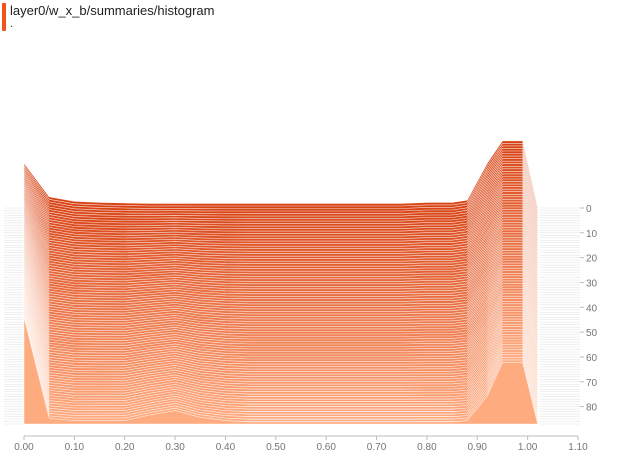  What do you see at coordinates (310, 20) in the screenshot?
I see `card-header: layer0/w_x_b/summaries/histogram .` at bounding box center [310, 20].